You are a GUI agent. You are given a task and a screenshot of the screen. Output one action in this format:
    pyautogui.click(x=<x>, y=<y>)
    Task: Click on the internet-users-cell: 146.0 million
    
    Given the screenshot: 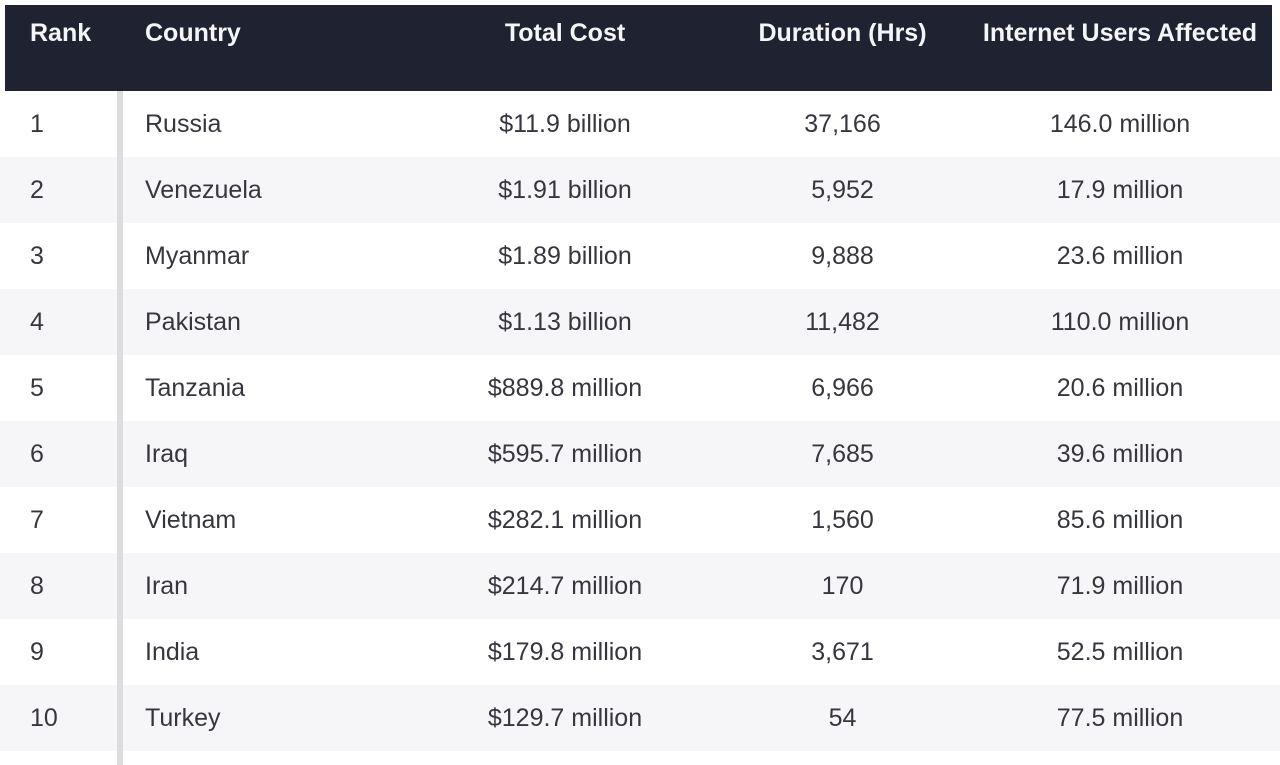 What is the action you would take?
    pyautogui.click(x=1120, y=124)
    